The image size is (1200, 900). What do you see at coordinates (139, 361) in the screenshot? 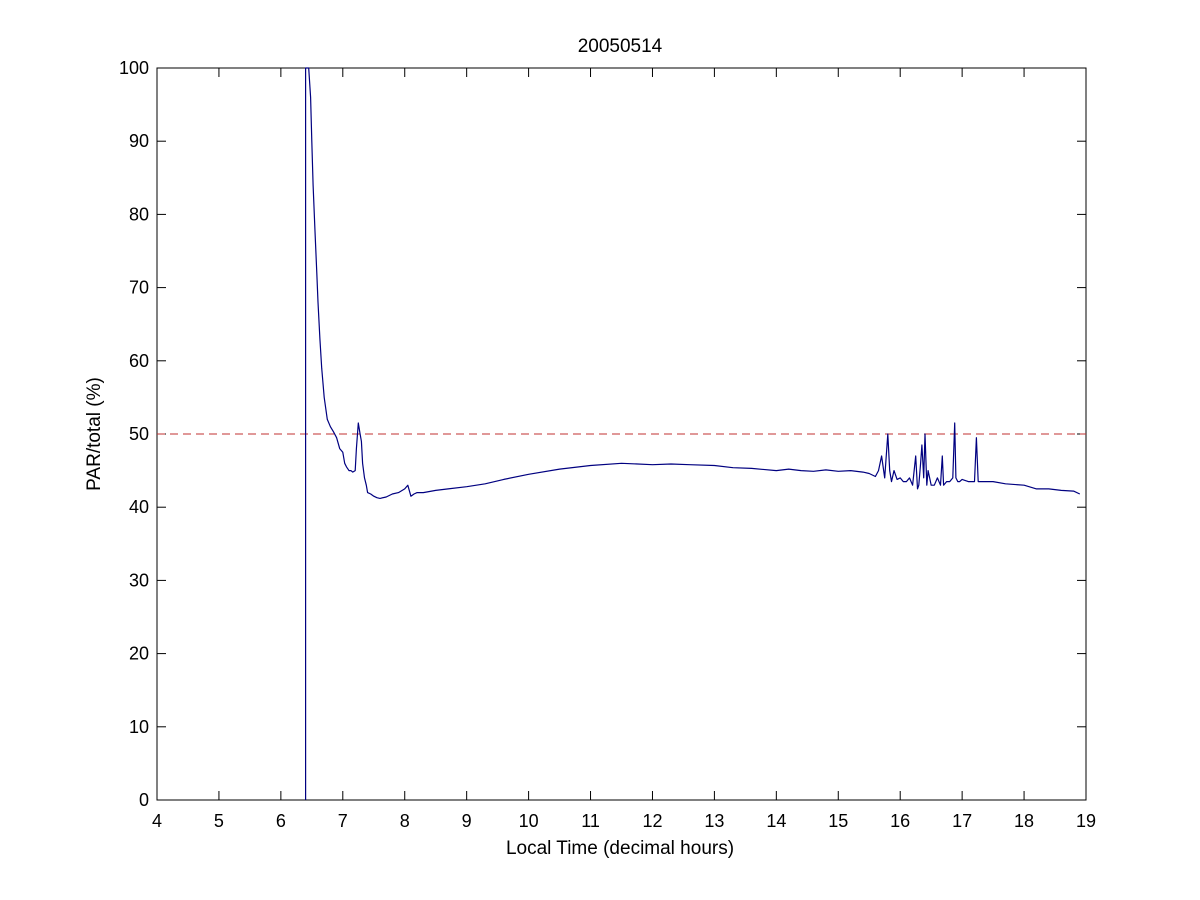
I see `y-tick-label: 60` at bounding box center [139, 361].